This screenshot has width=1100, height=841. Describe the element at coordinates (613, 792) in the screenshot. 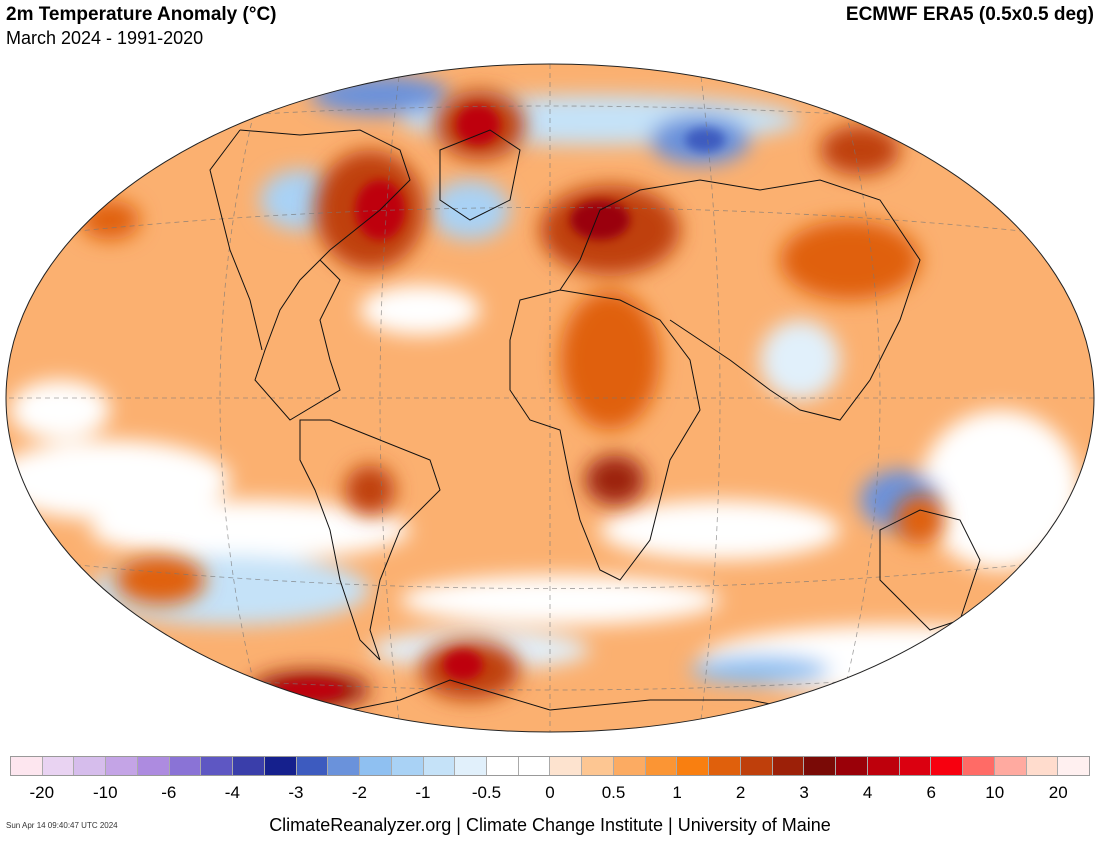

I see `colorbar-tick-label: 0.5` at that location.